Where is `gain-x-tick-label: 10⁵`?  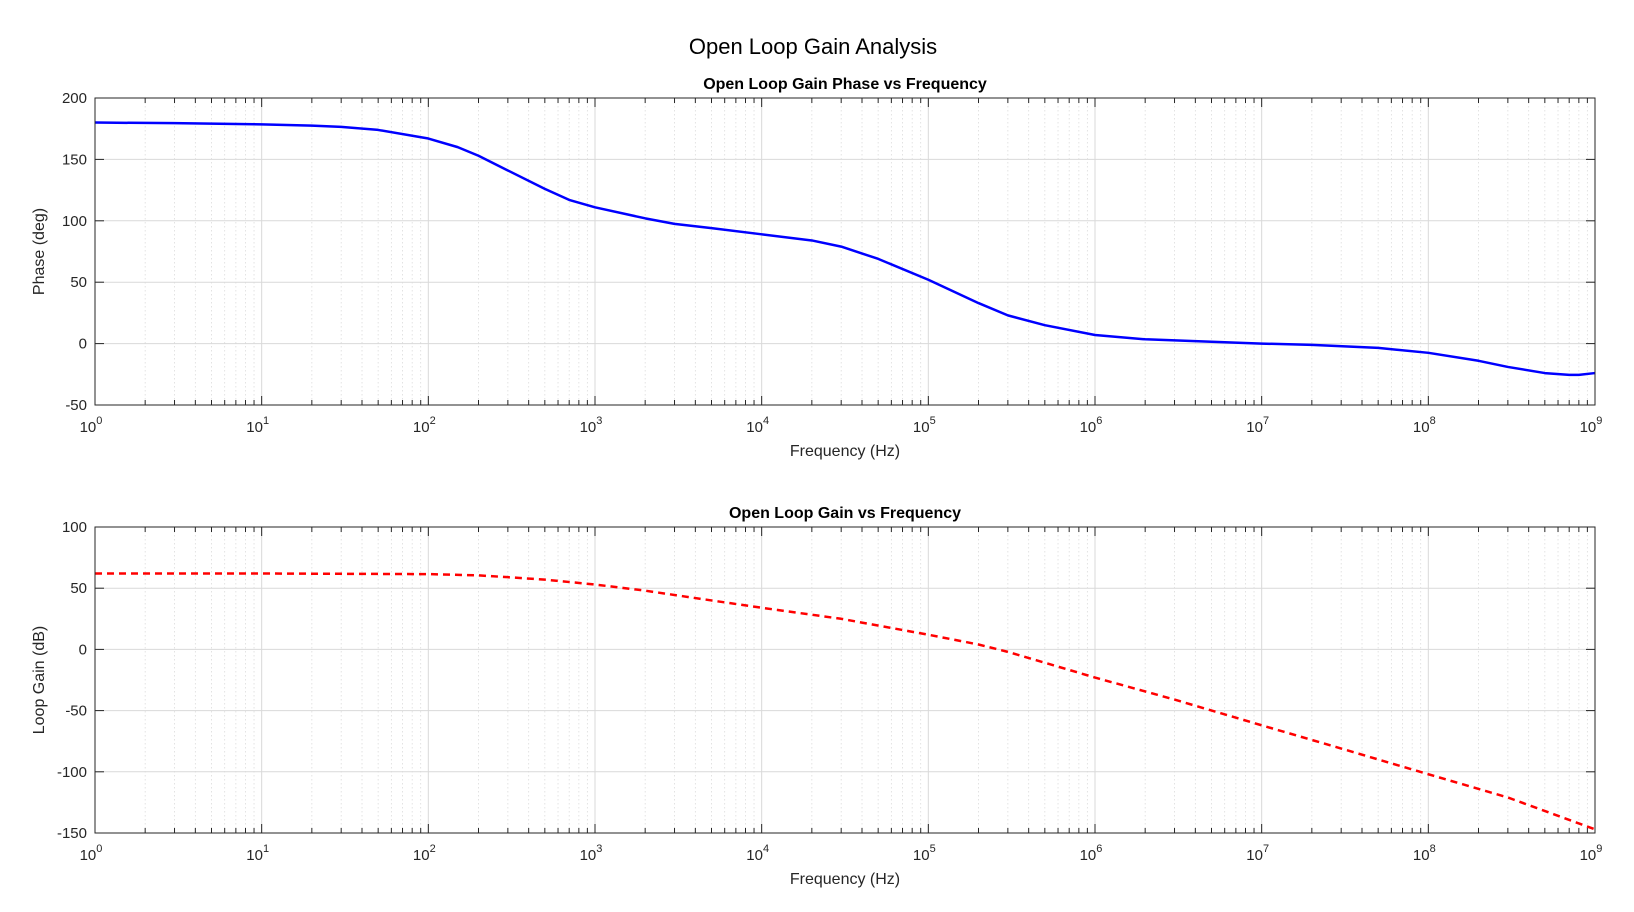 gain-x-tick-label: 10⁵ is located at coordinates (924, 853).